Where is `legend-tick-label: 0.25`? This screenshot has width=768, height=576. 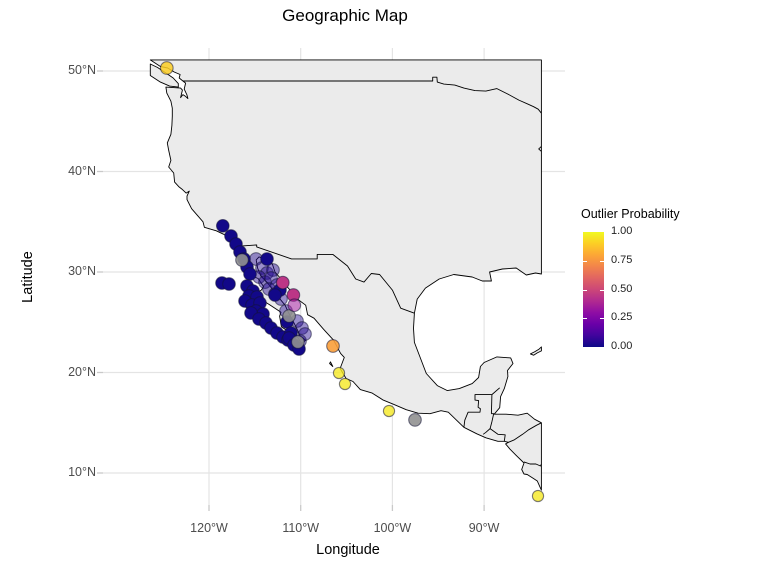
legend-tick-label: 0.25 is located at coordinates (622, 317).